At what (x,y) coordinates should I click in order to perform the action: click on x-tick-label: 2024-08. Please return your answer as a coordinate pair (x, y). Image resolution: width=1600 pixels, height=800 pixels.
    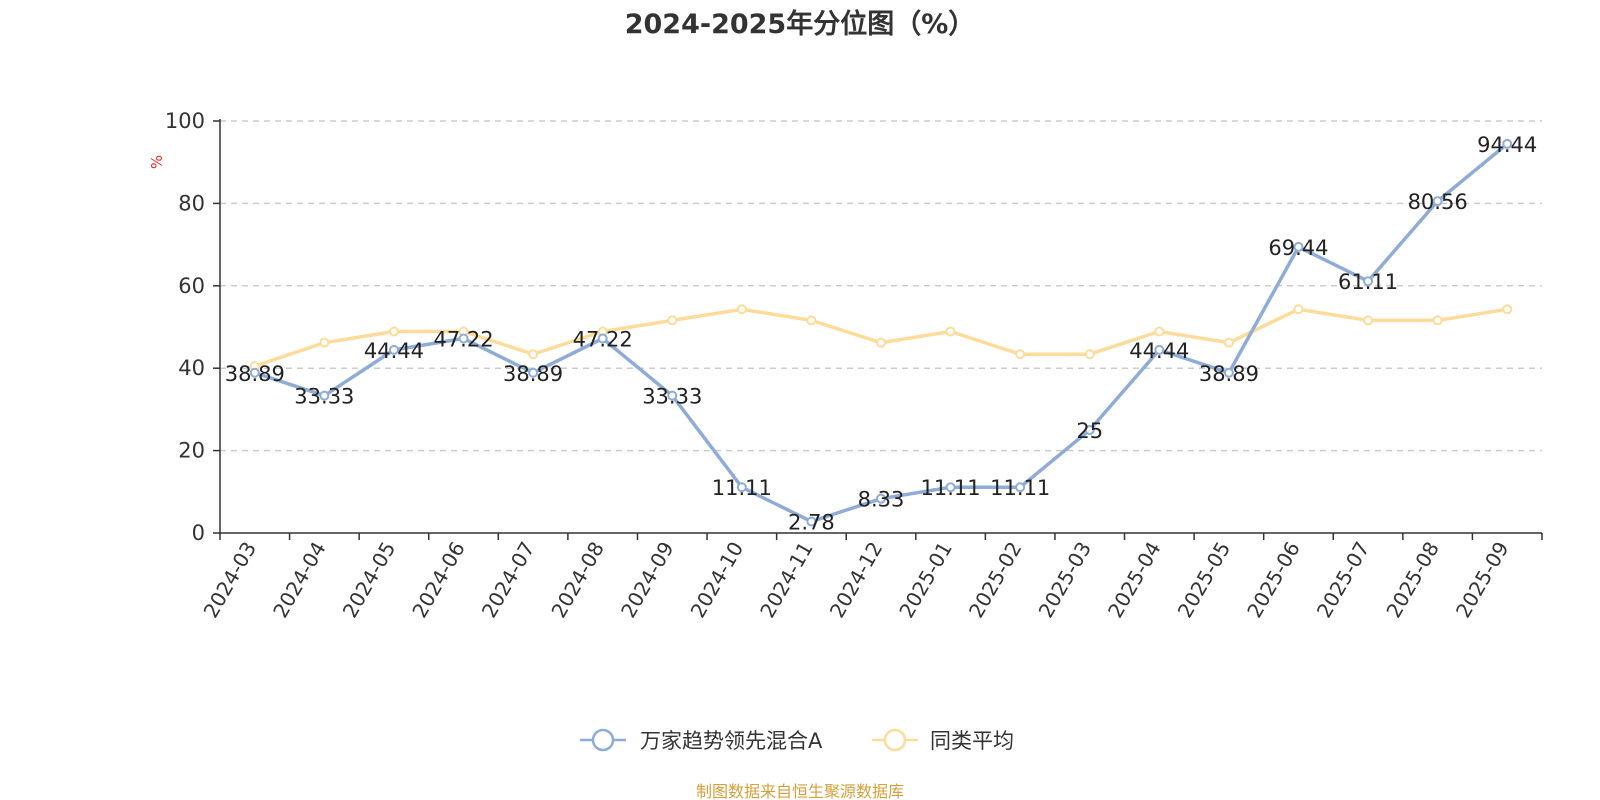
    Looking at the image, I should click on (577, 580).